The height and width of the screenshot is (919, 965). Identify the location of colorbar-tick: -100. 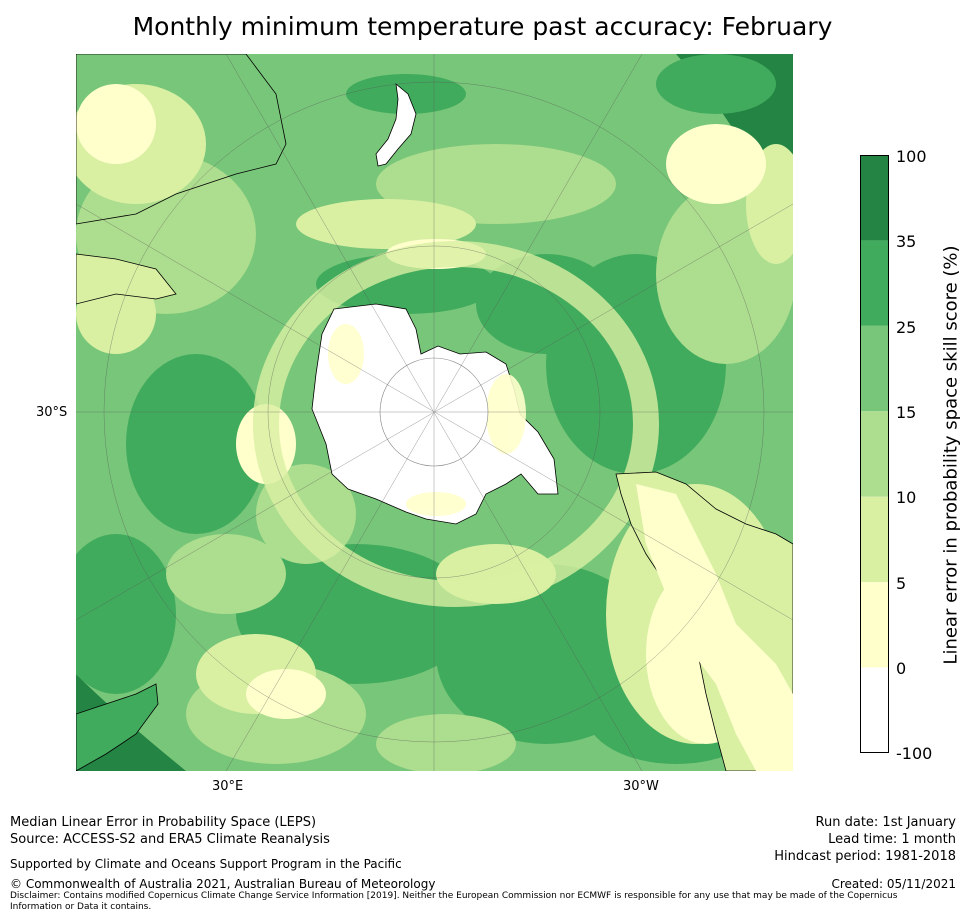
(914, 753).